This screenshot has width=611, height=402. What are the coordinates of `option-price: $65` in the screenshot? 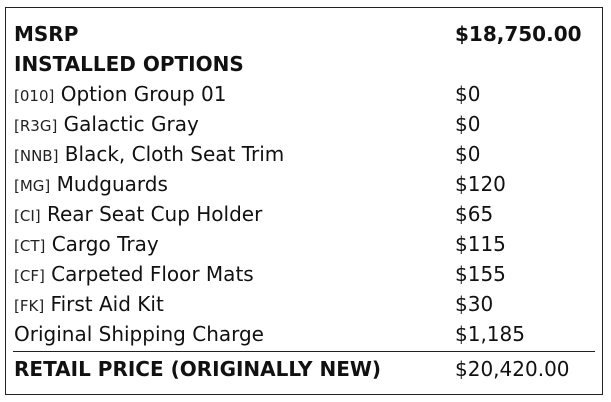 It's located at (474, 214).